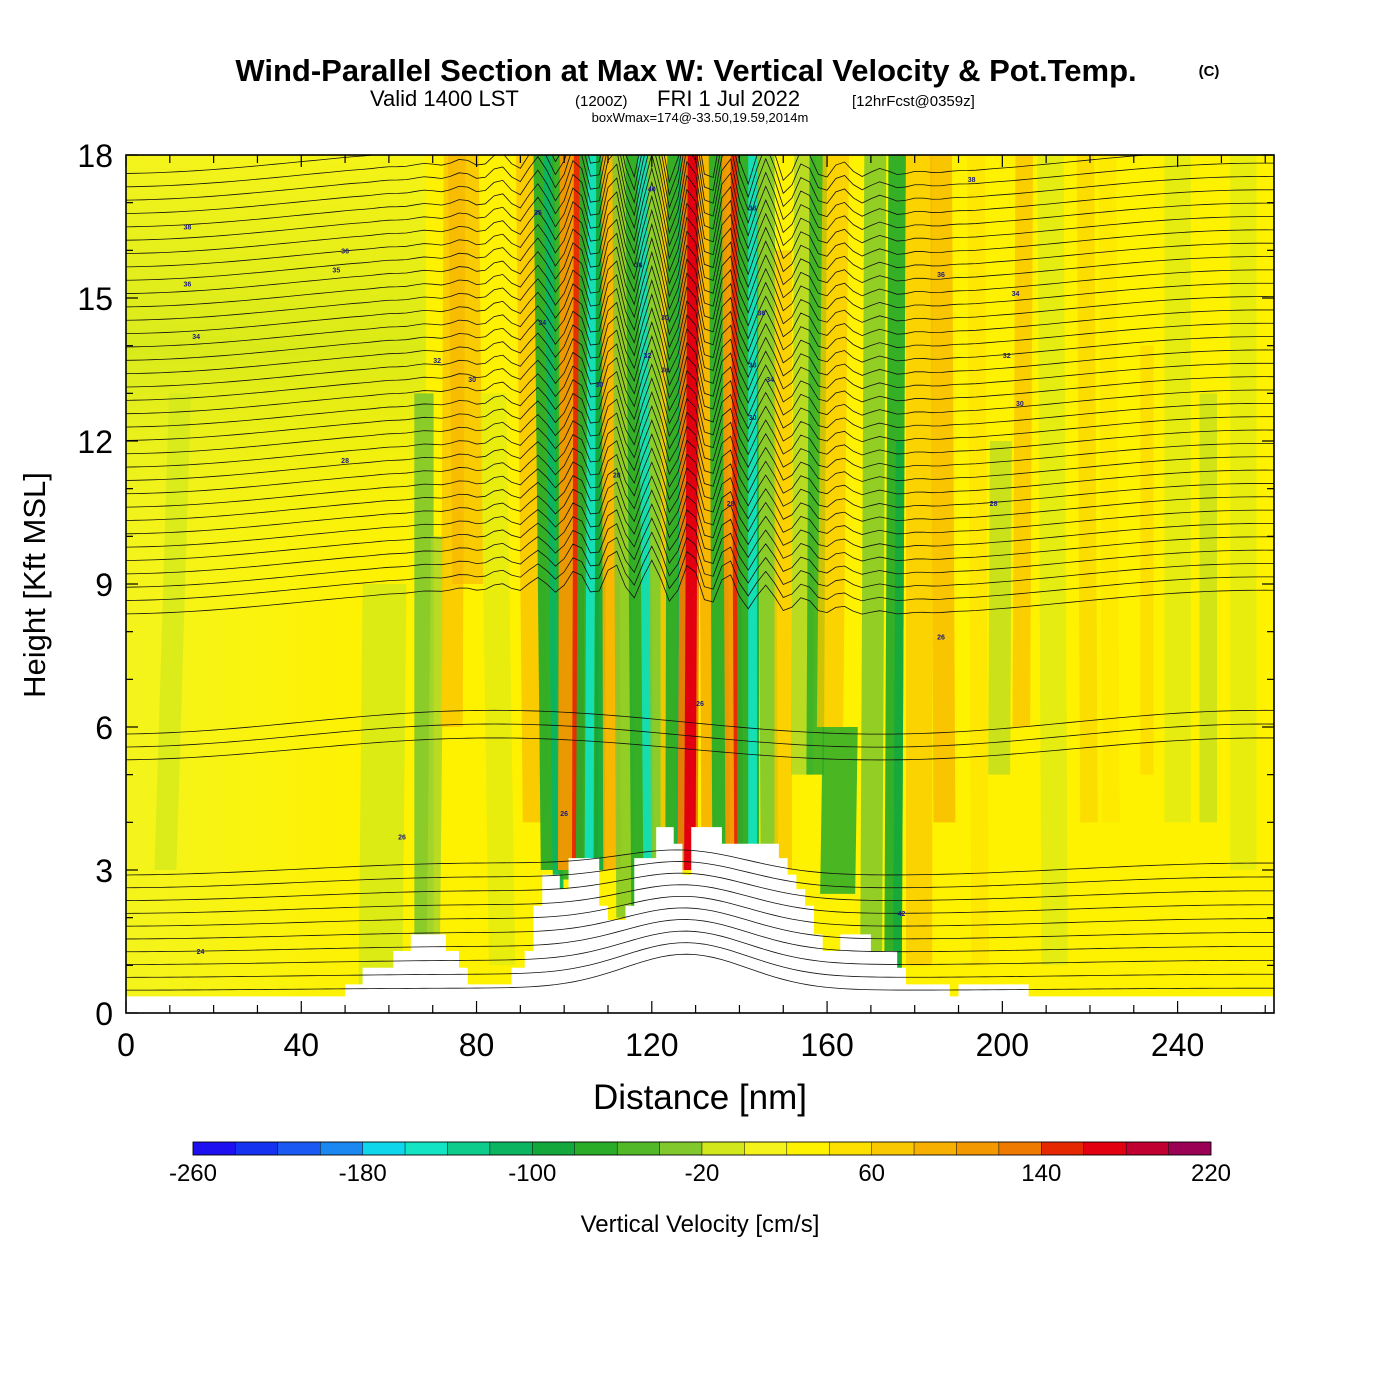 The image size is (1400, 1400). What do you see at coordinates (652, 189) in the screenshot?
I see `contour-label: 40` at bounding box center [652, 189].